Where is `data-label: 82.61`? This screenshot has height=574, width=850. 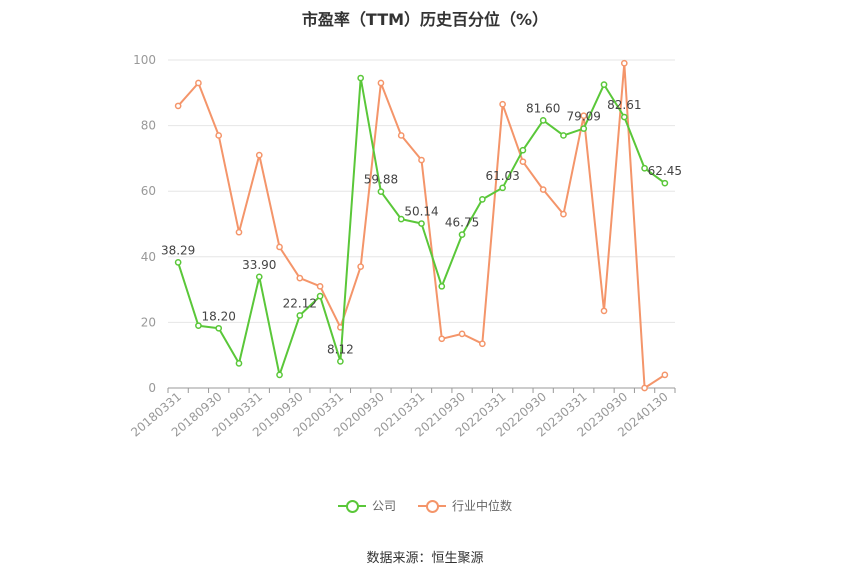 data-label: 82.61 is located at coordinates (624, 105).